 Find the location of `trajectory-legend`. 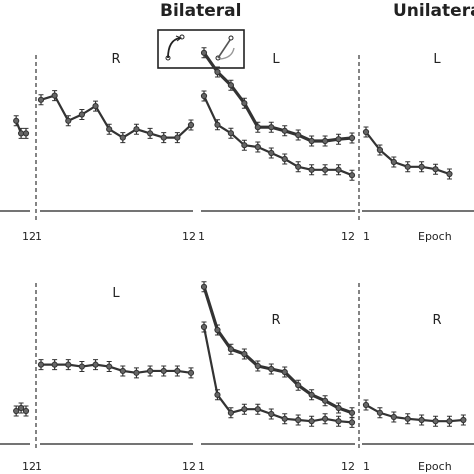

trajectory-legend is located at coordinates (201, 49).